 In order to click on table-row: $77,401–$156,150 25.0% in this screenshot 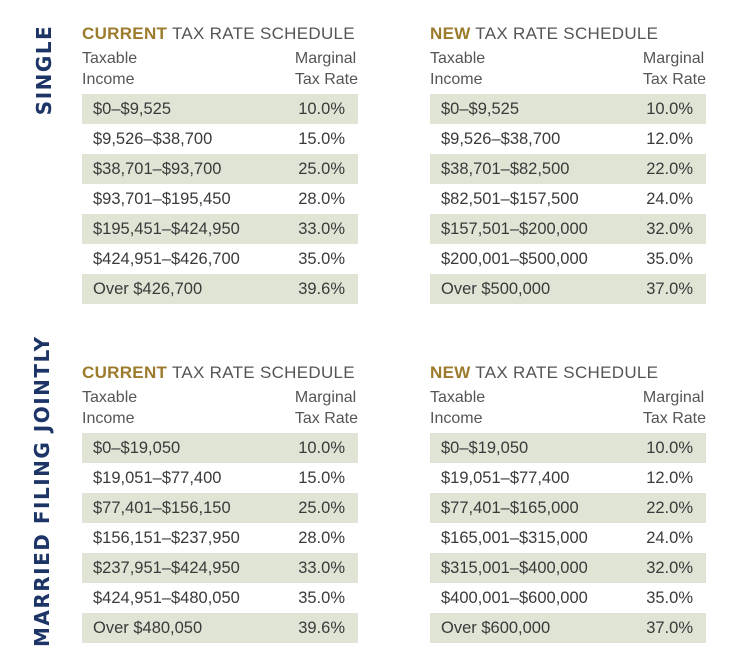, I will do `click(220, 508)`.